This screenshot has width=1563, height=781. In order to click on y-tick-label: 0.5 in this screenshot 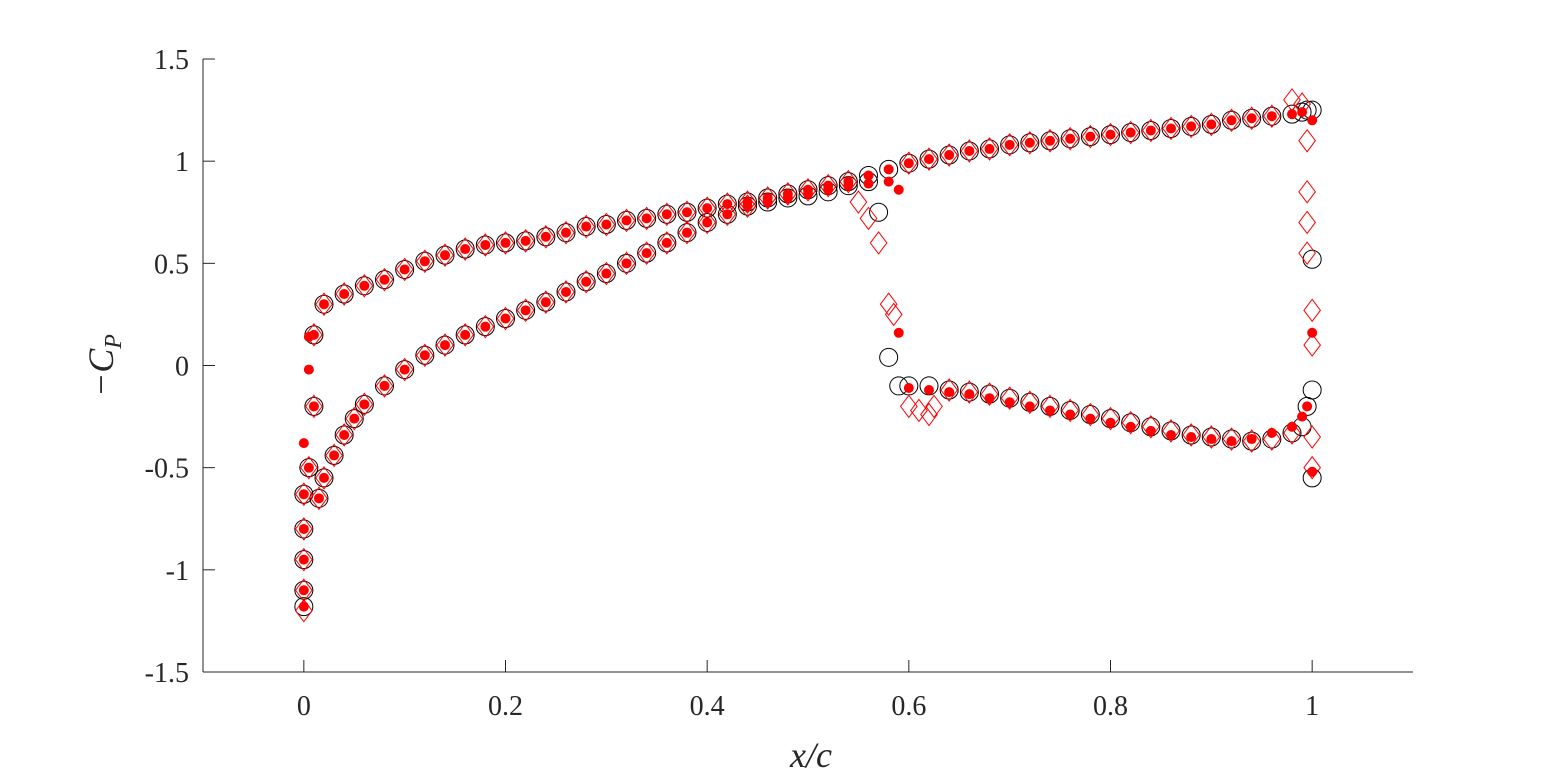, I will do `click(171, 264)`.